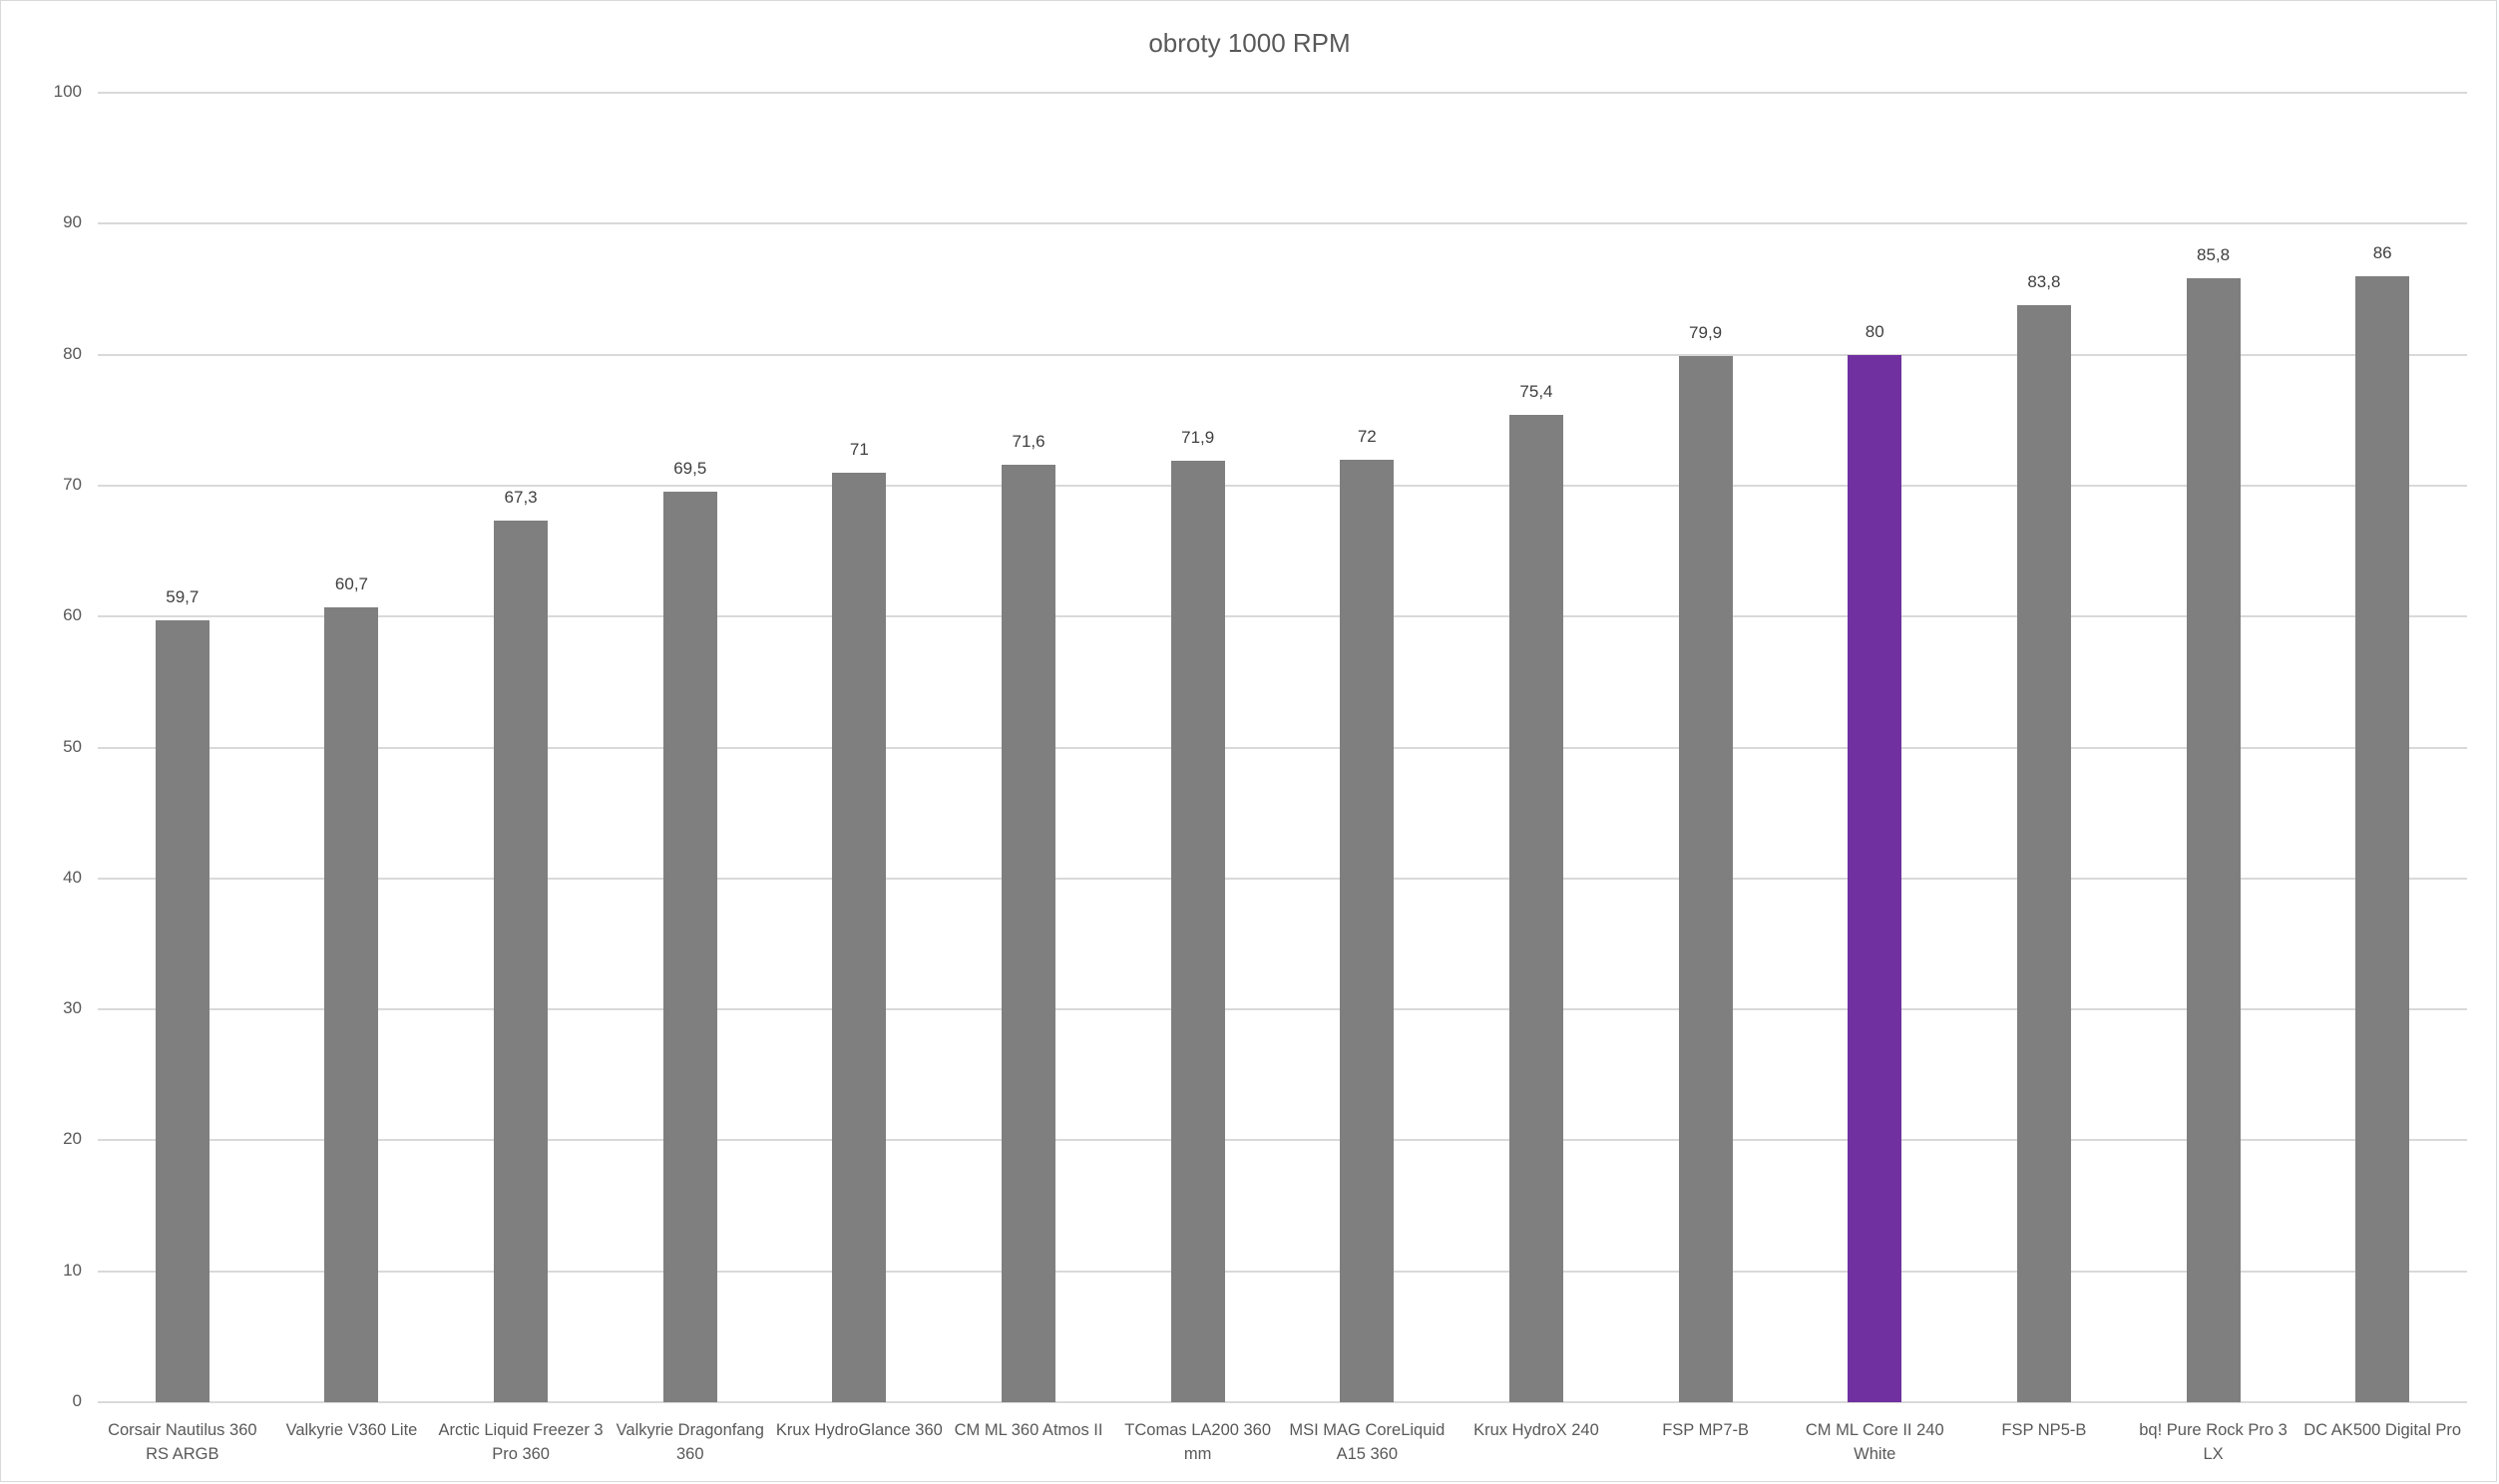 This screenshot has height=1484, width=2499. Describe the element at coordinates (1198, 437) in the screenshot. I see `data-label: 71,9` at that location.